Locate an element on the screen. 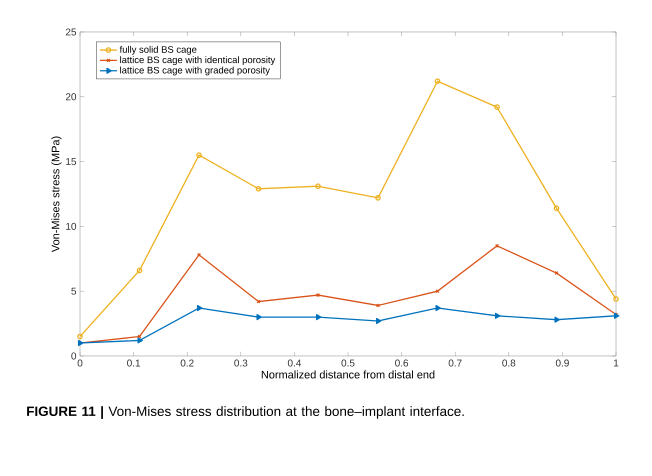 This screenshot has height=476, width=652. x-tick-label: 0.5 is located at coordinates (348, 363).